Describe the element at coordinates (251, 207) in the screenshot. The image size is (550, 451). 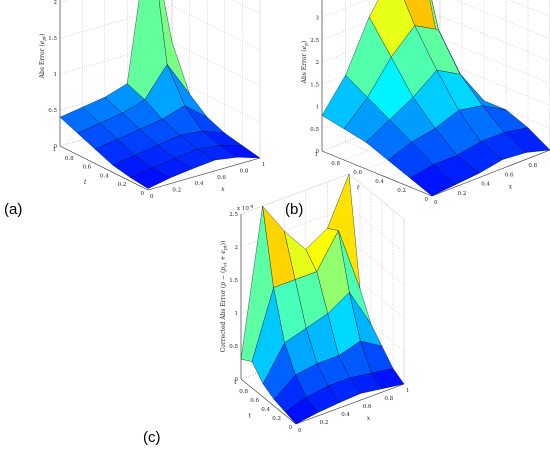
I see `z-exponent-power: -4` at that location.